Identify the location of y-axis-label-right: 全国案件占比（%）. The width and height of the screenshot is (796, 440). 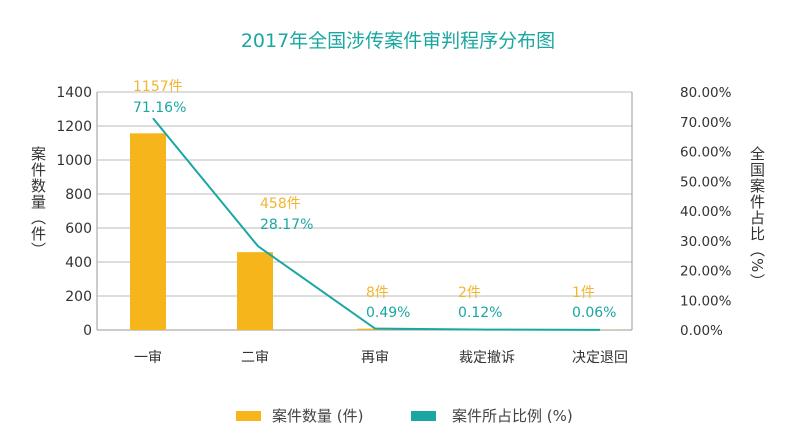
(757, 218).